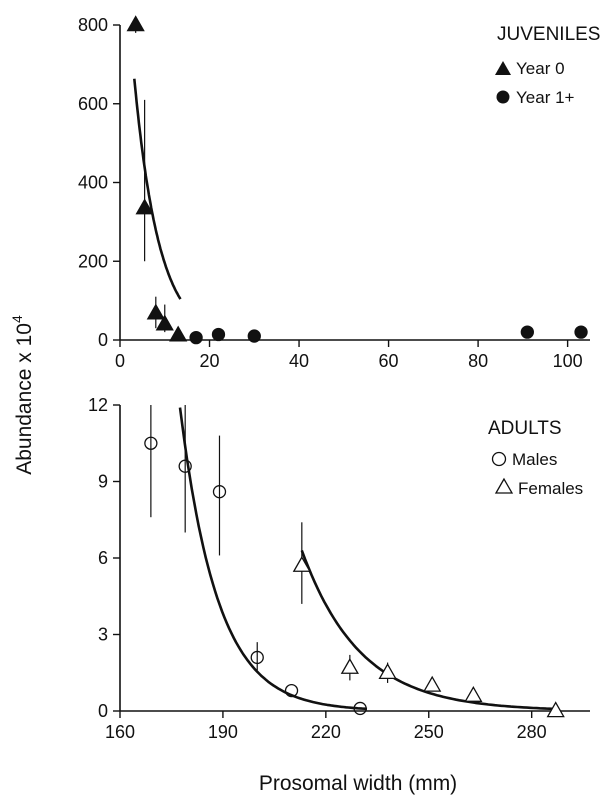 This screenshot has height=804, width=600. What do you see at coordinates (103, 635) in the screenshot?
I see `y-tick-label: 3` at bounding box center [103, 635].